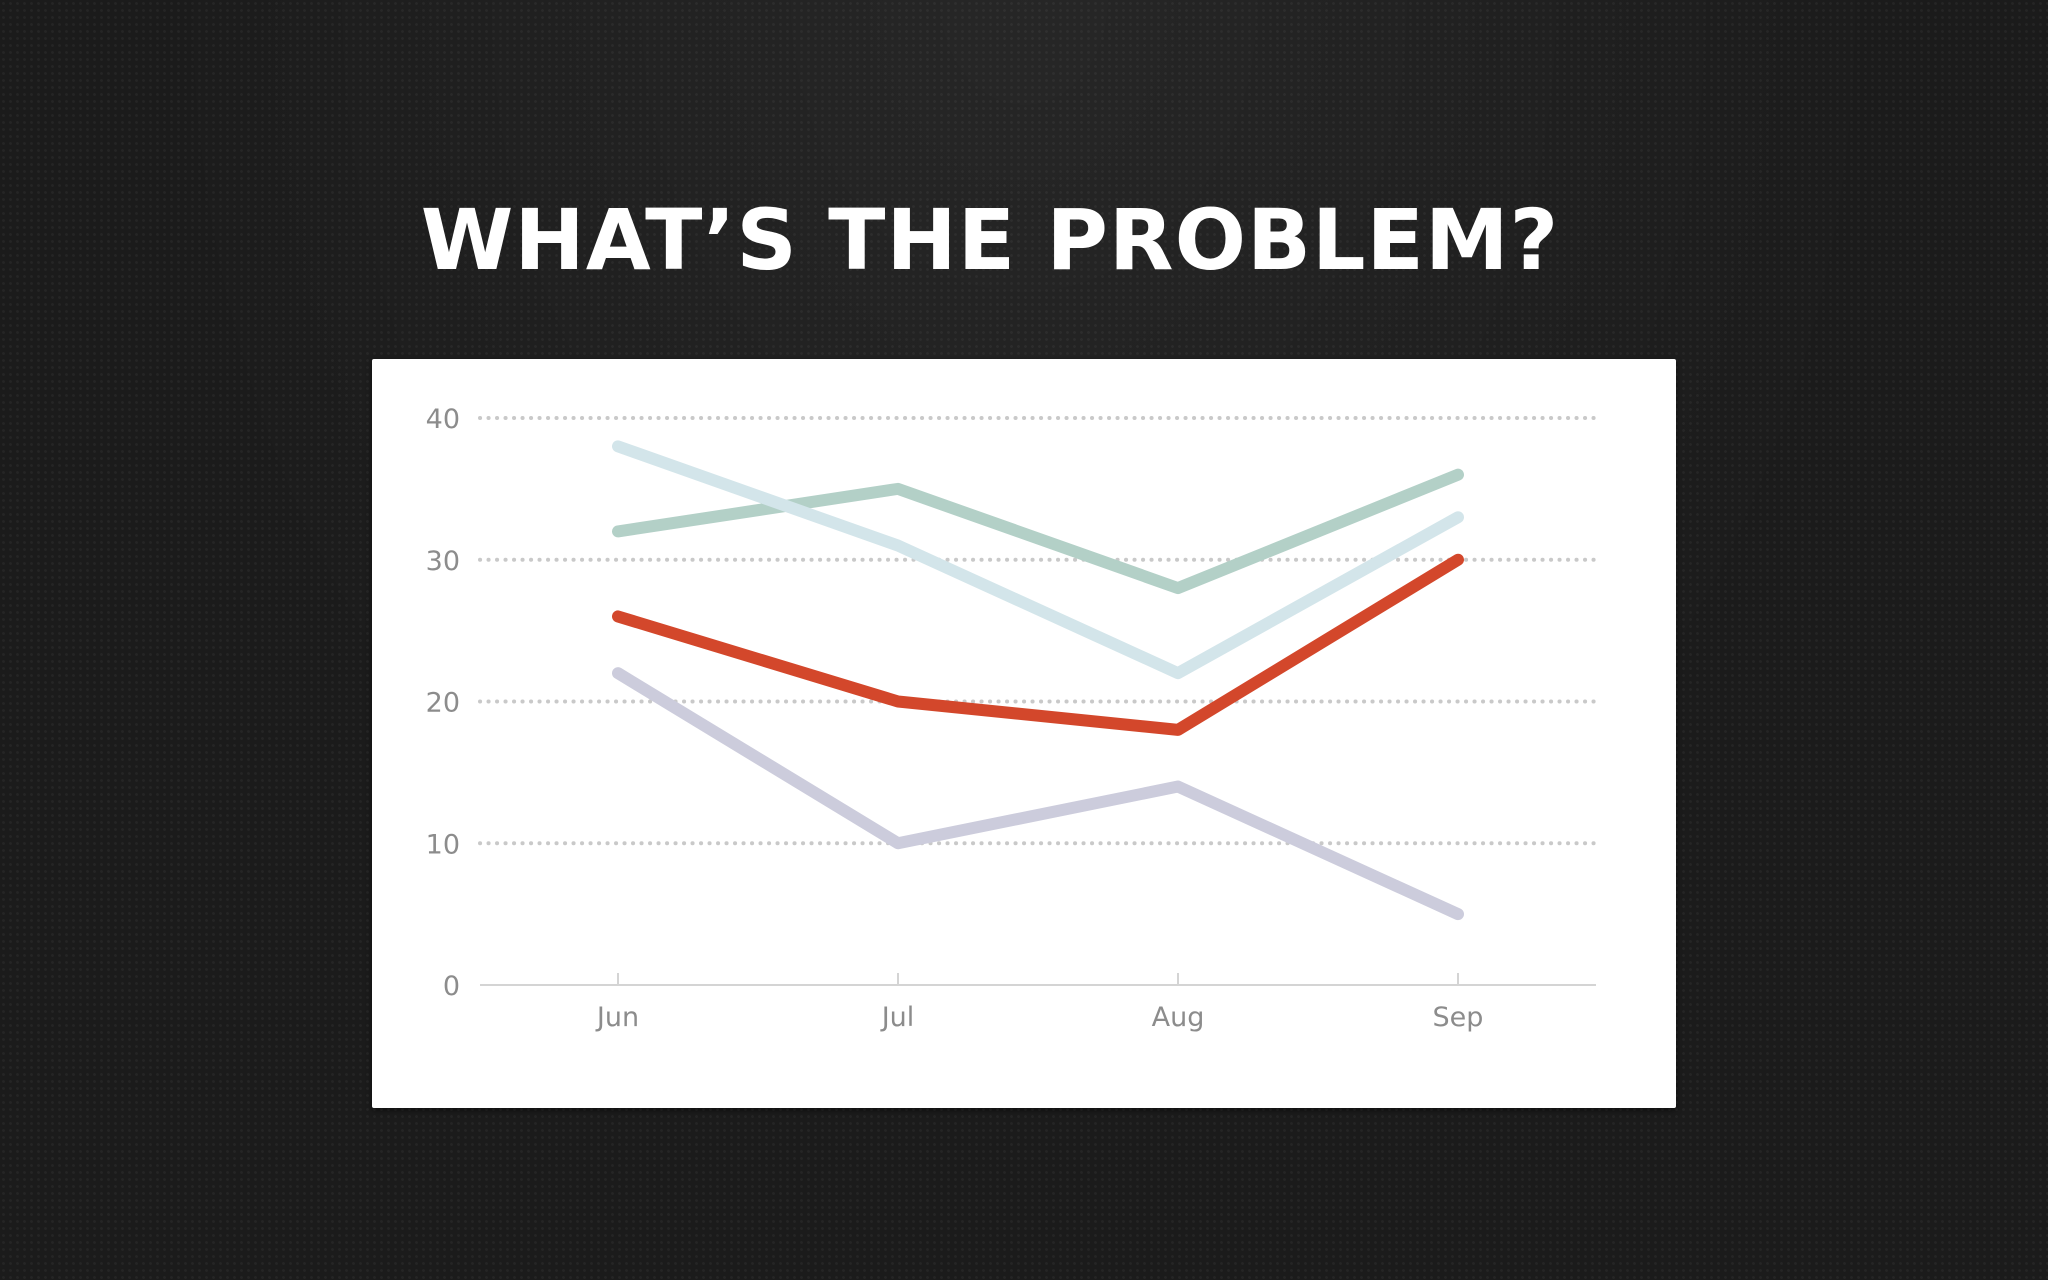 This screenshot has width=2048, height=1280. What do you see at coordinates (990, 240) in the screenshot?
I see `slide-title: WHAT’S THE PROBLEM?` at bounding box center [990, 240].